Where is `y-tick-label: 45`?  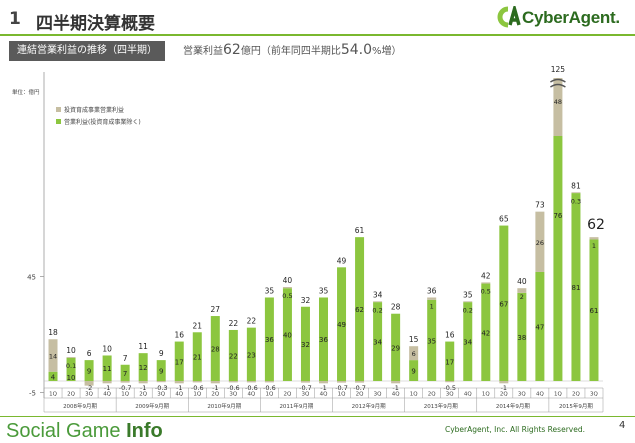
y-tick-label: 45 is located at coordinates (31, 278).